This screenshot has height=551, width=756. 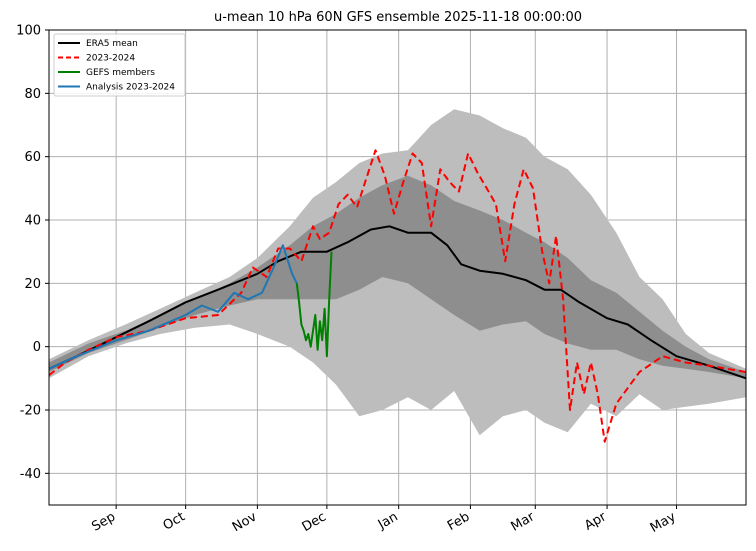 What do you see at coordinates (112, 44) in the screenshot?
I see `legend-label: ERA5 mean` at bounding box center [112, 44].